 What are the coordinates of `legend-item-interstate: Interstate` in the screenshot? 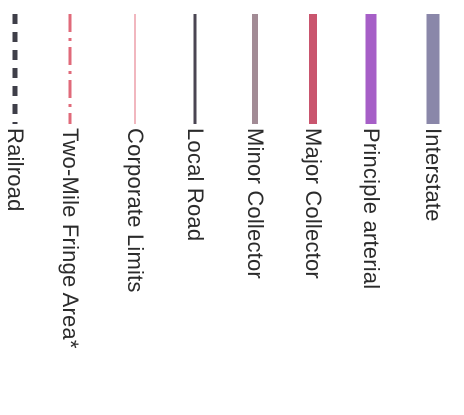 It's located at (433, 210).